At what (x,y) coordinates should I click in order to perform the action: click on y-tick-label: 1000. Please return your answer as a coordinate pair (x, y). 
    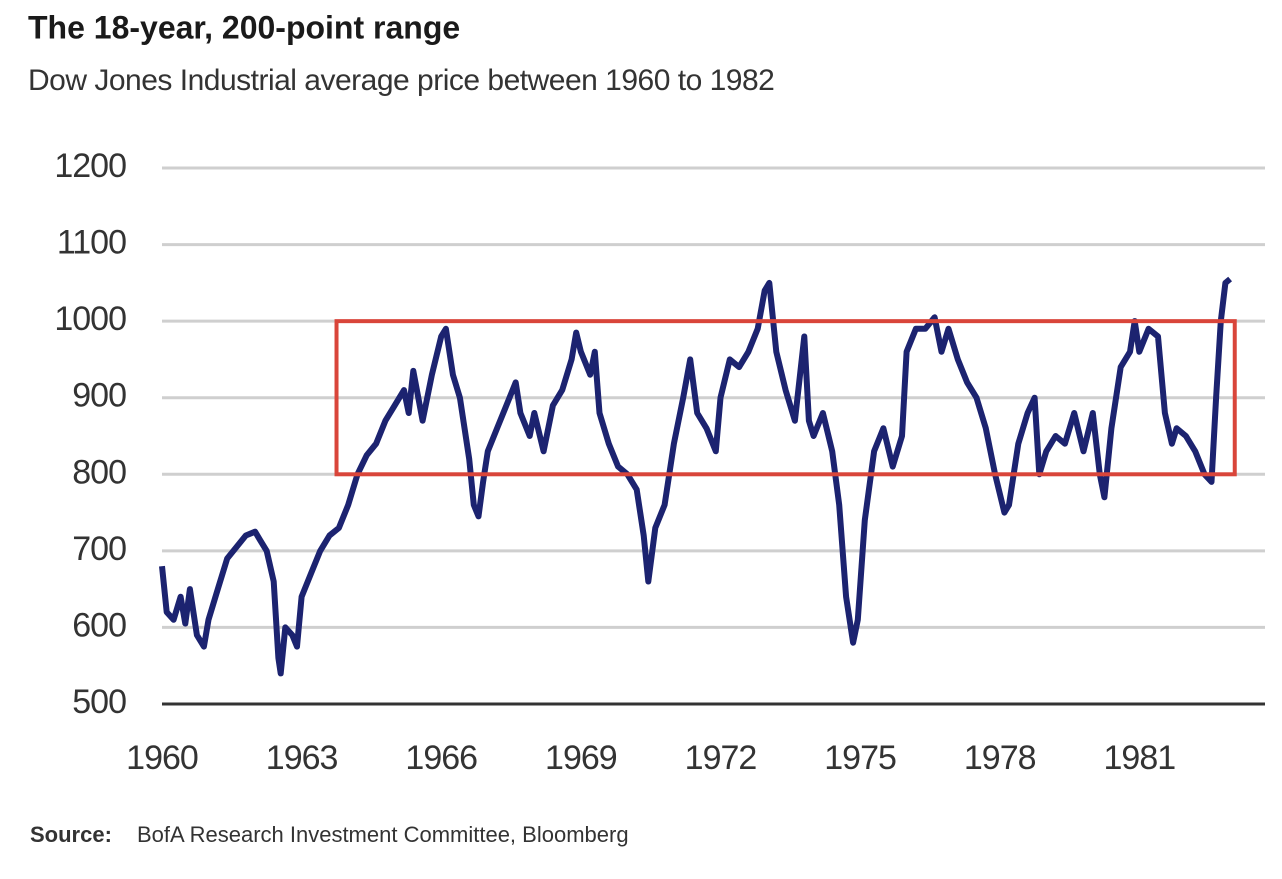
    Looking at the image, I should click on (90, 319).